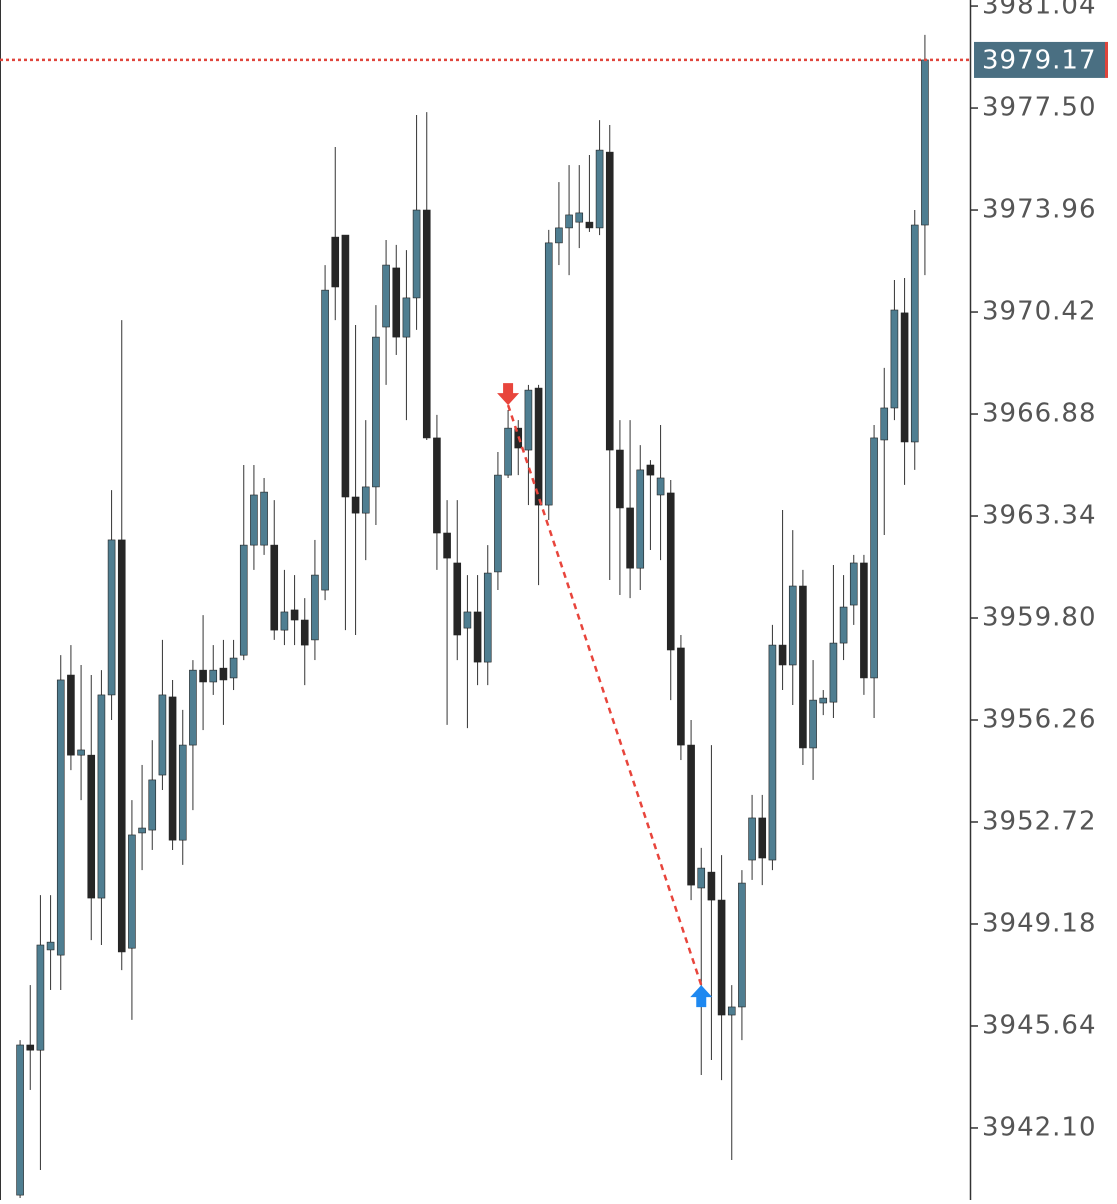  I want to click on y-tick-label: 3949.18, so click(1039, 923).